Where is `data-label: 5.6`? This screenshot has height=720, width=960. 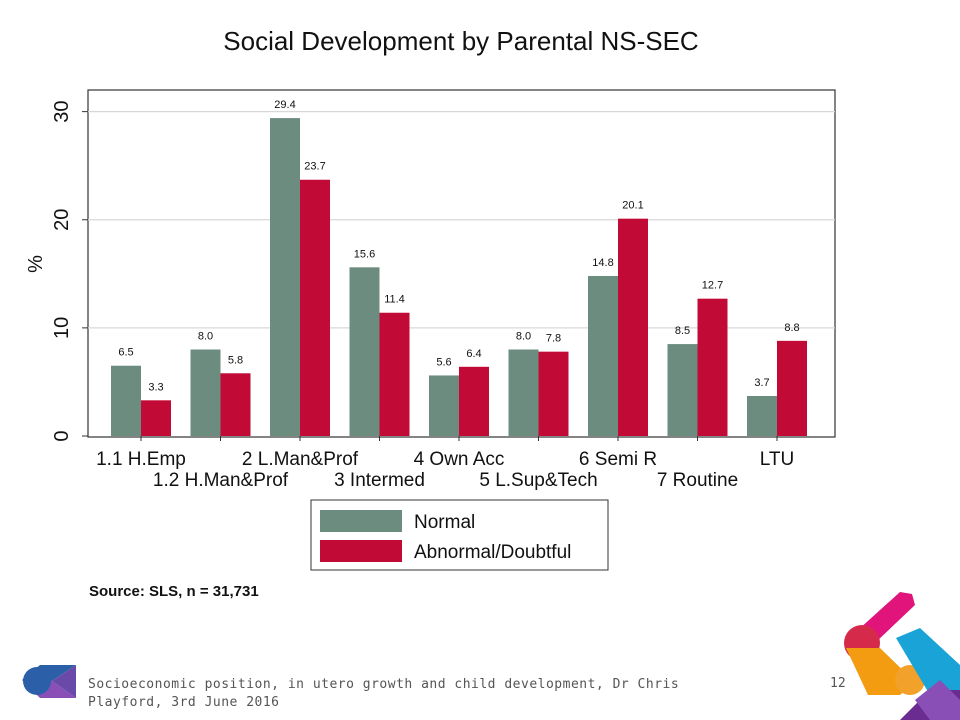
data-label: 5.6 is located at coordinates (443, 362).